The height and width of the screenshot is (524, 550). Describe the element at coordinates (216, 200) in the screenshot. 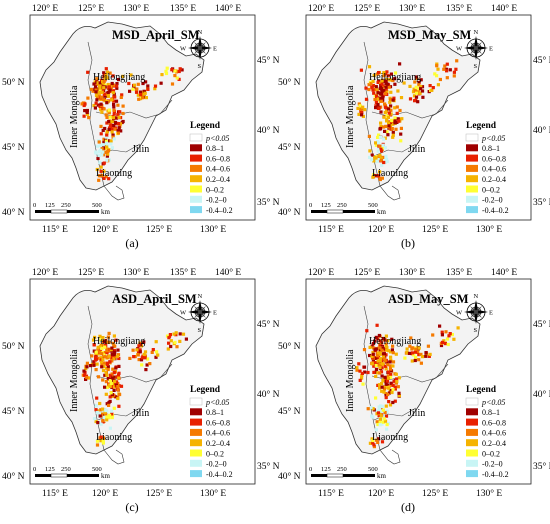

I see `legend-label-6: -0.2–0` at that location.